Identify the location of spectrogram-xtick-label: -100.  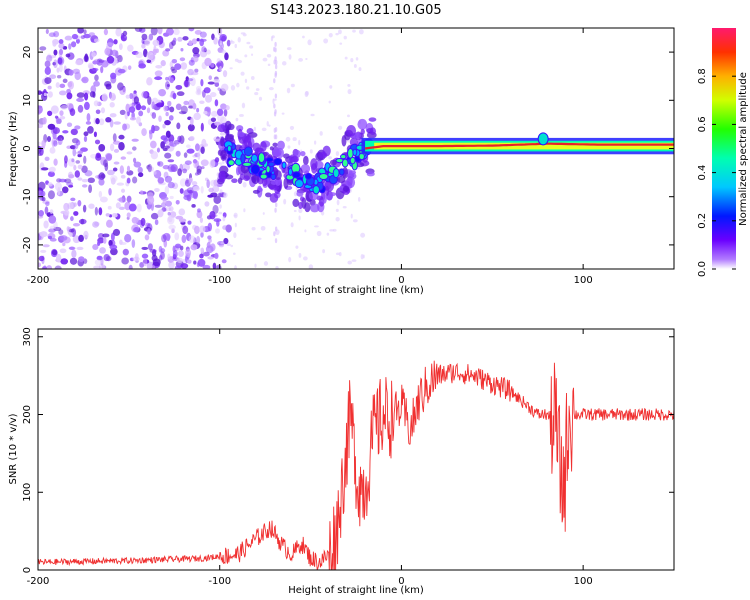
(219, 280).